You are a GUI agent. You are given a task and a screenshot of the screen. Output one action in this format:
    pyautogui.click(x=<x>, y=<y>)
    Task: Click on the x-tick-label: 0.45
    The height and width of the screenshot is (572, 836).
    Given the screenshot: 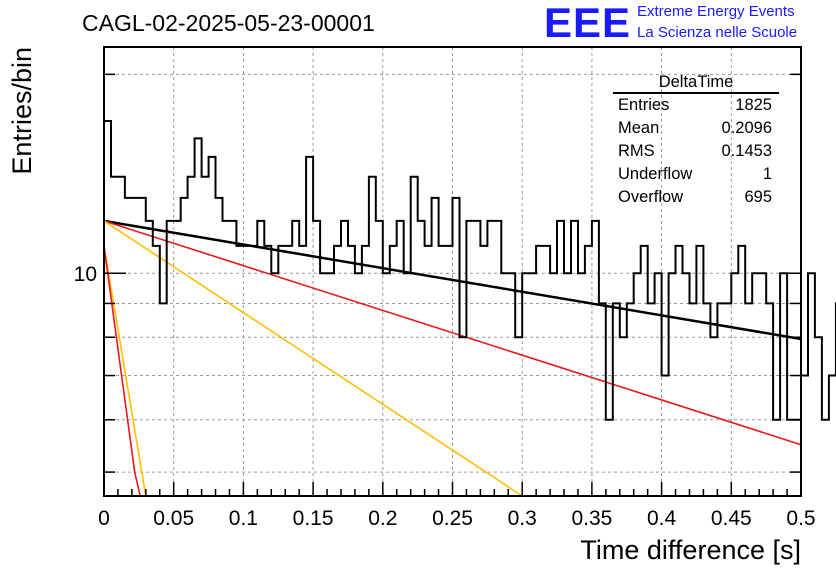 What is the action you would take?
    pyautogui.click(x=731, y=518)
    